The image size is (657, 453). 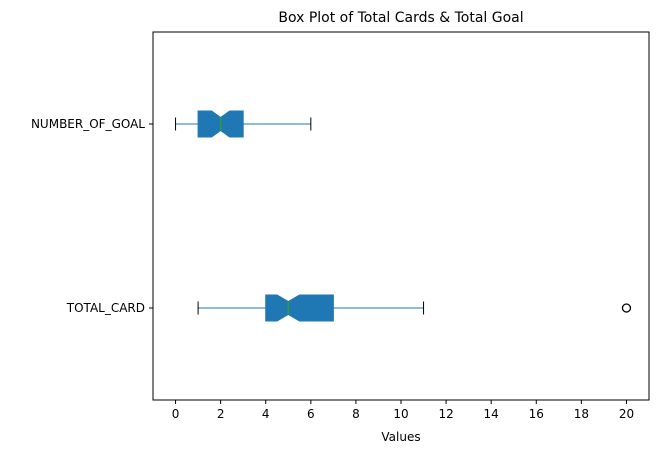 What do you see at coordinates (88, 124) in the screenshot?
I see `y-tick-label: NUMBER_OF_GOAL` at bounding box center [88, 124].